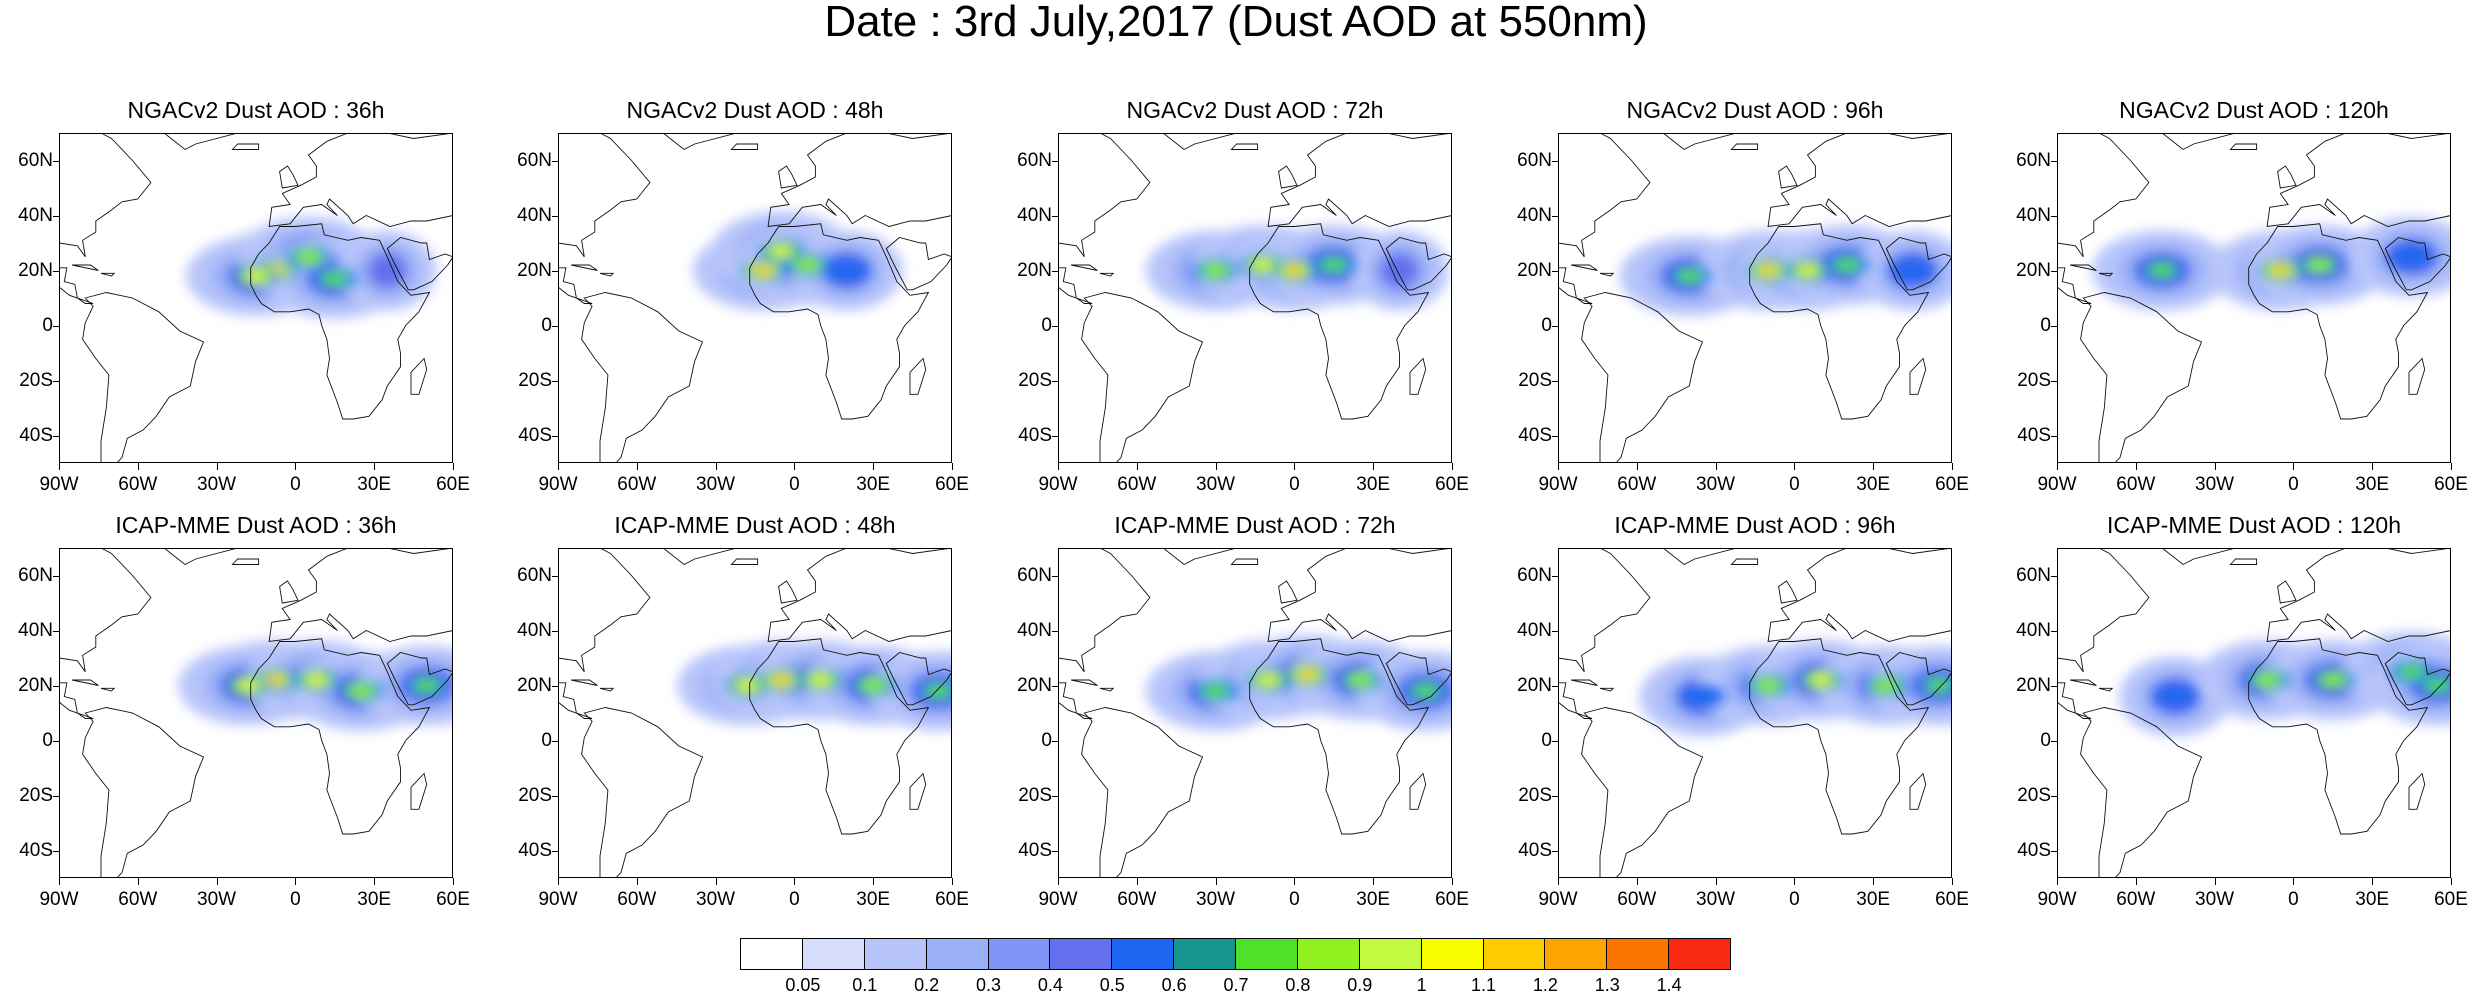  Describe the element at coordinates (35, 685) in the screenshot. I see `y-tick-label: 20N` at that location.